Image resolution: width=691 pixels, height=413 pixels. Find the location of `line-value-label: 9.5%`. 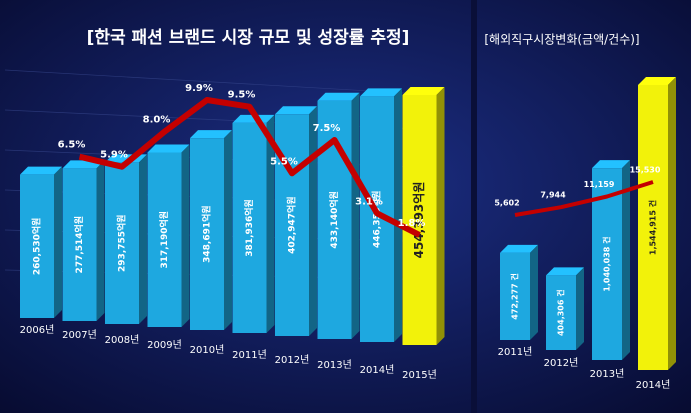

line-value-label: 9.5% is located at coordinates (242, 95).